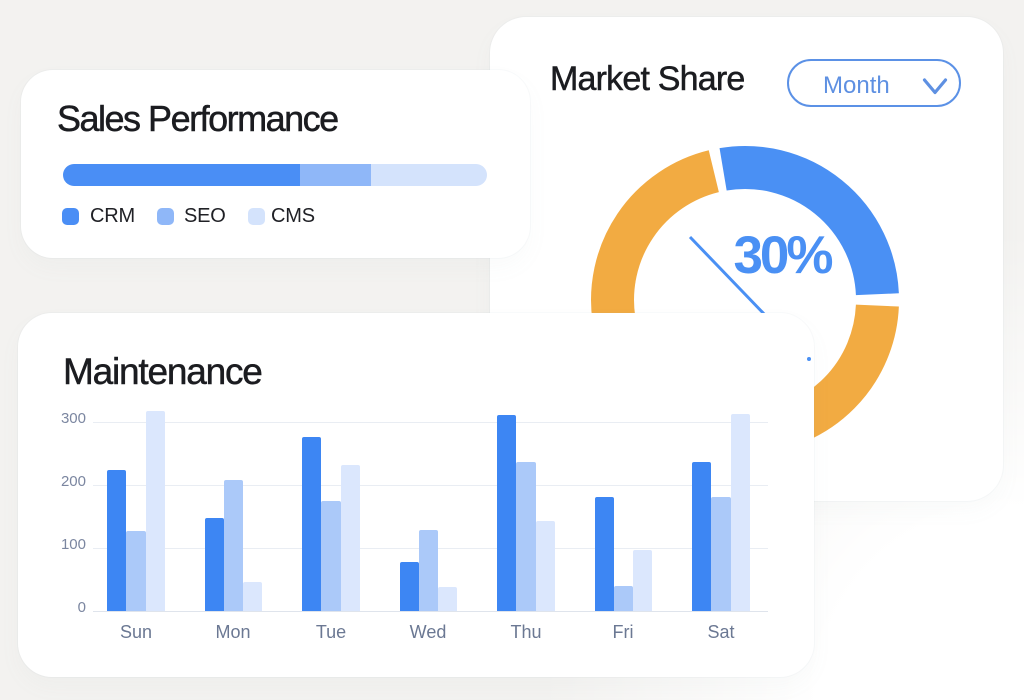 The width and height of the screenshot is (1024, 700). Describe the element at coordinates (782, 255) in the screenshot. I see `svg-text: 30%` at that location.